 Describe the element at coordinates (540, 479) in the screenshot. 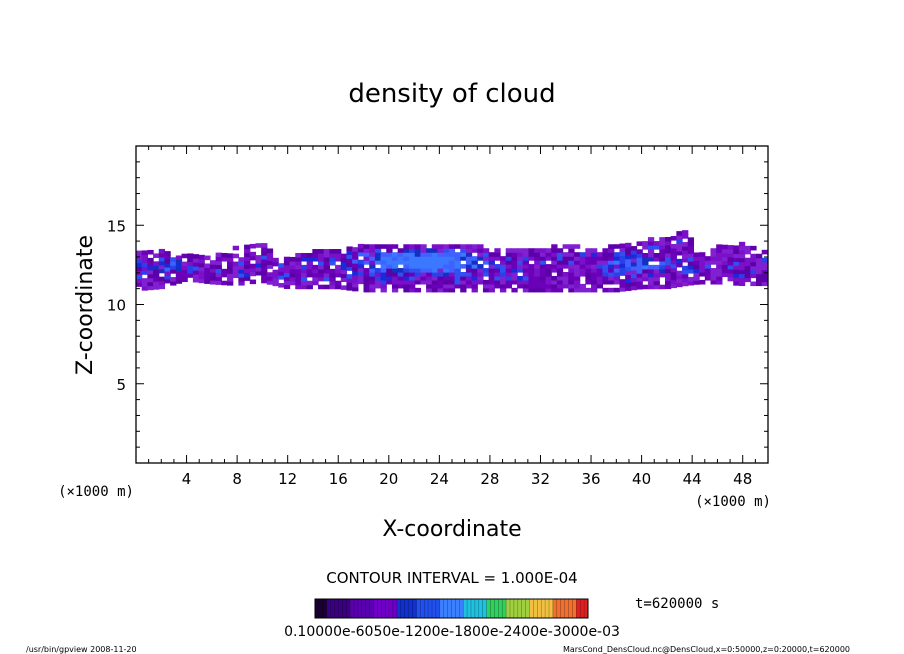

I see `x-tick-label: 32` at that location.